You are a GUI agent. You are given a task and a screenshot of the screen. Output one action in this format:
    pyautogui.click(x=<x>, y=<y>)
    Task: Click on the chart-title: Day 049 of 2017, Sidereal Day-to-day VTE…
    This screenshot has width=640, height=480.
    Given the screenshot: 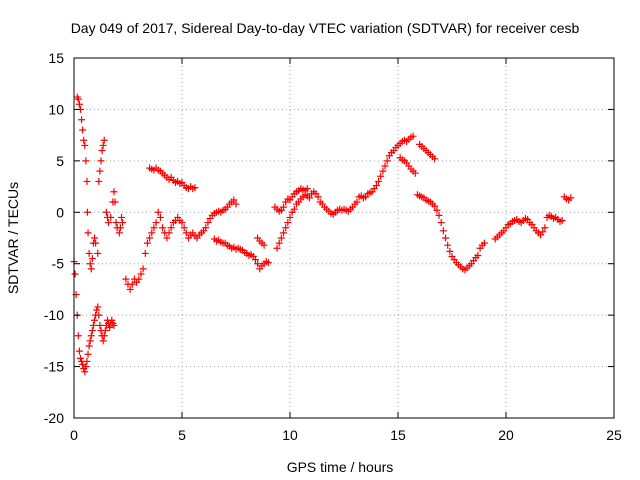 What is the action you would take?
    pyautogui.click(x=325, y=28)
    